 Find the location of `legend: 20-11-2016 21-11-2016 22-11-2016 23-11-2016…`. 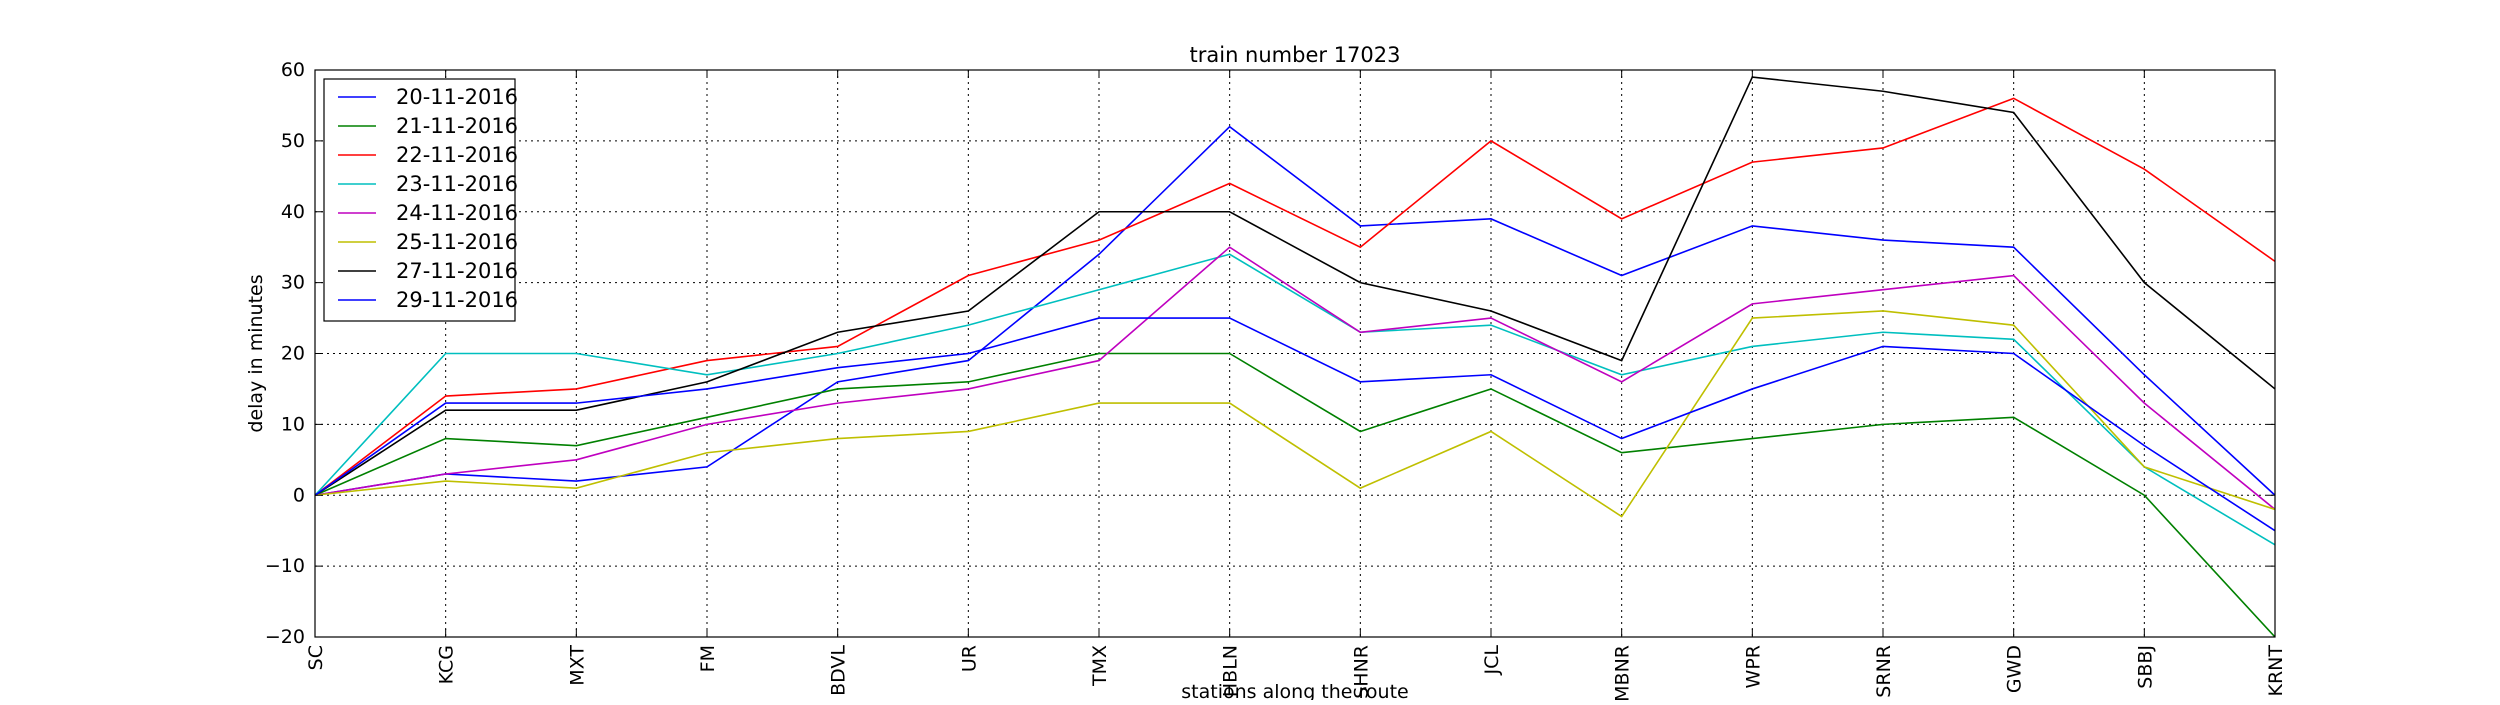

legend: 20-11-2016 21-11-2016 22-11-2016 23-11-2016… is located at coordinates (420, 200).